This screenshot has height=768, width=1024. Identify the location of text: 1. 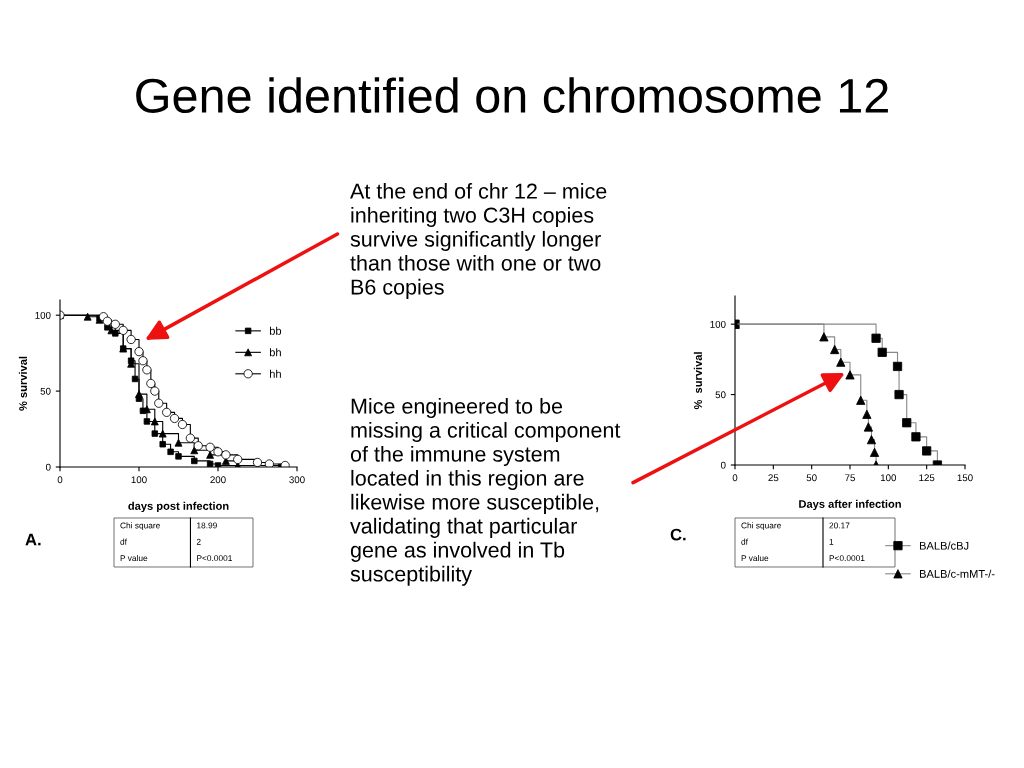
(831, 541).